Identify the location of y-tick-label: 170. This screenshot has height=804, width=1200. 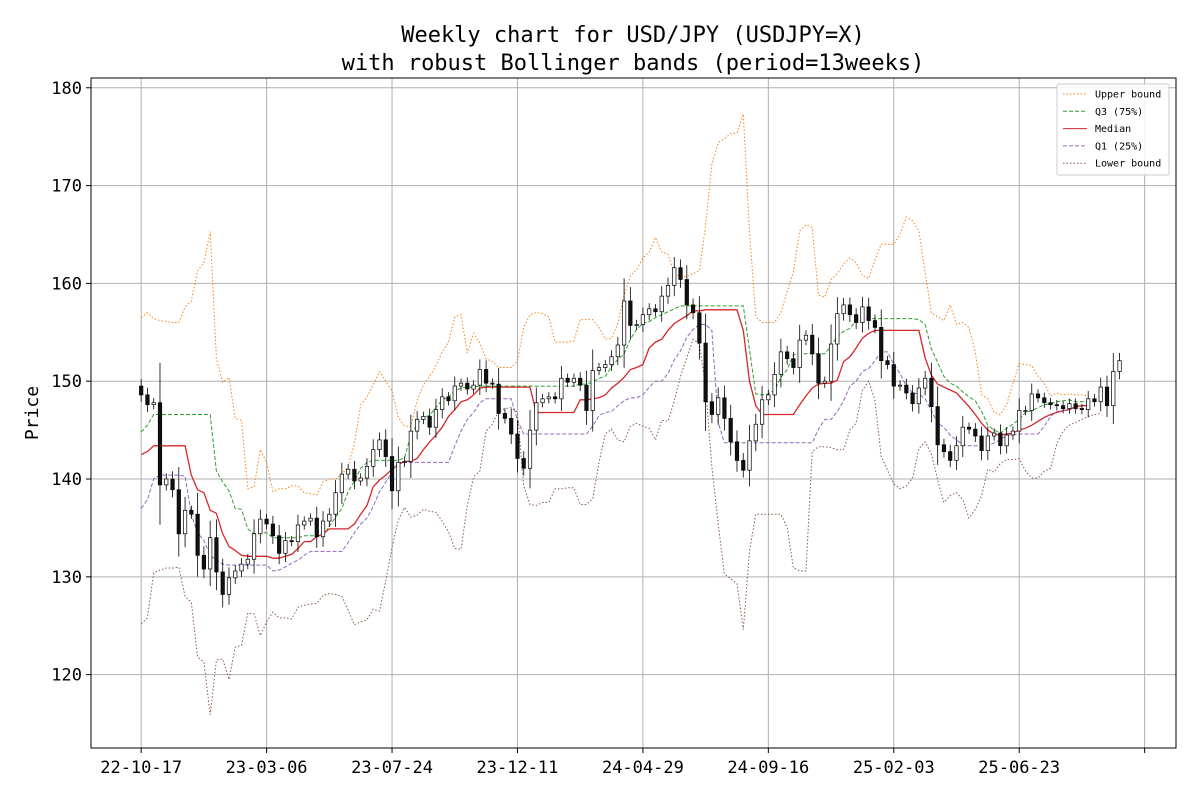
(66, 187).